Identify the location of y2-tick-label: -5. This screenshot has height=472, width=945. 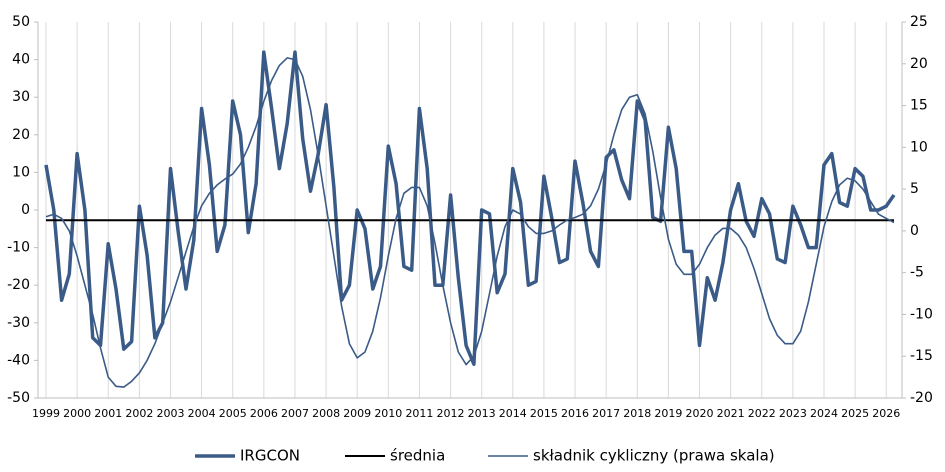
(917, 273).